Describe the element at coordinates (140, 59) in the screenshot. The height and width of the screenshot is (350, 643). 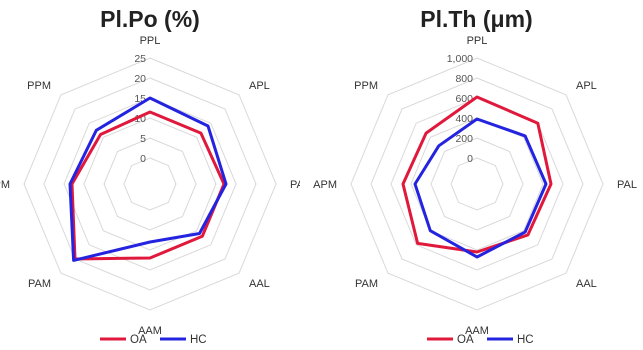
I see `tick-label: 25` at that location.